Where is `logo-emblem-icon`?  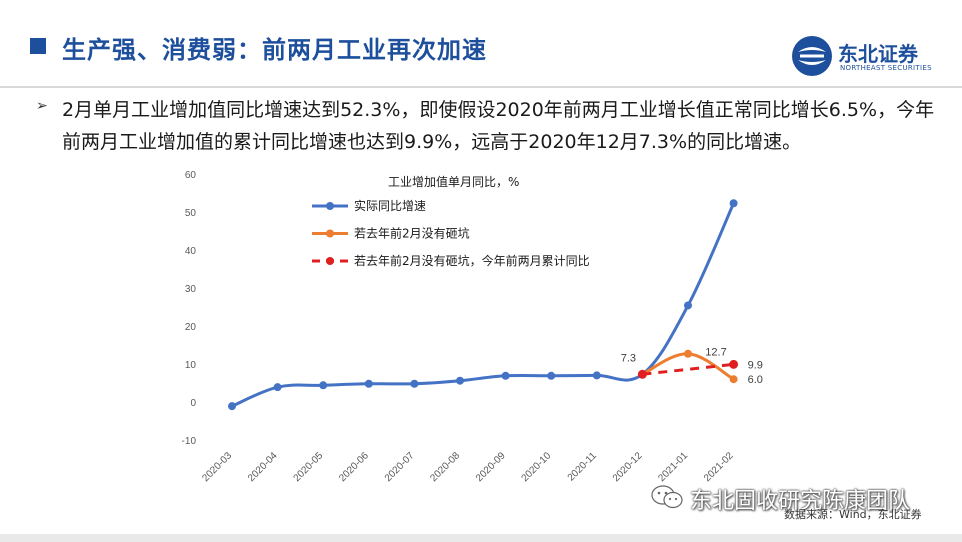 logo-emblem-icon is located at coordinates (812, 56).